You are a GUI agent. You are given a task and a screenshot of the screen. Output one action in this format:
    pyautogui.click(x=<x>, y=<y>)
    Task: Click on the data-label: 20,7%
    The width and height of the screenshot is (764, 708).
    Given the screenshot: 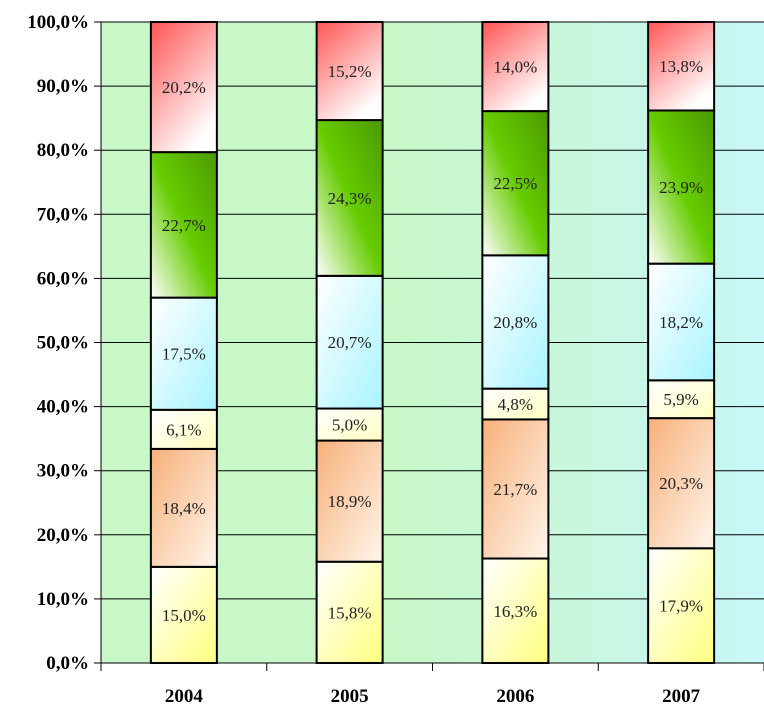 What is the action you would take?
    pyautogui.click(x=350, y=342)
    